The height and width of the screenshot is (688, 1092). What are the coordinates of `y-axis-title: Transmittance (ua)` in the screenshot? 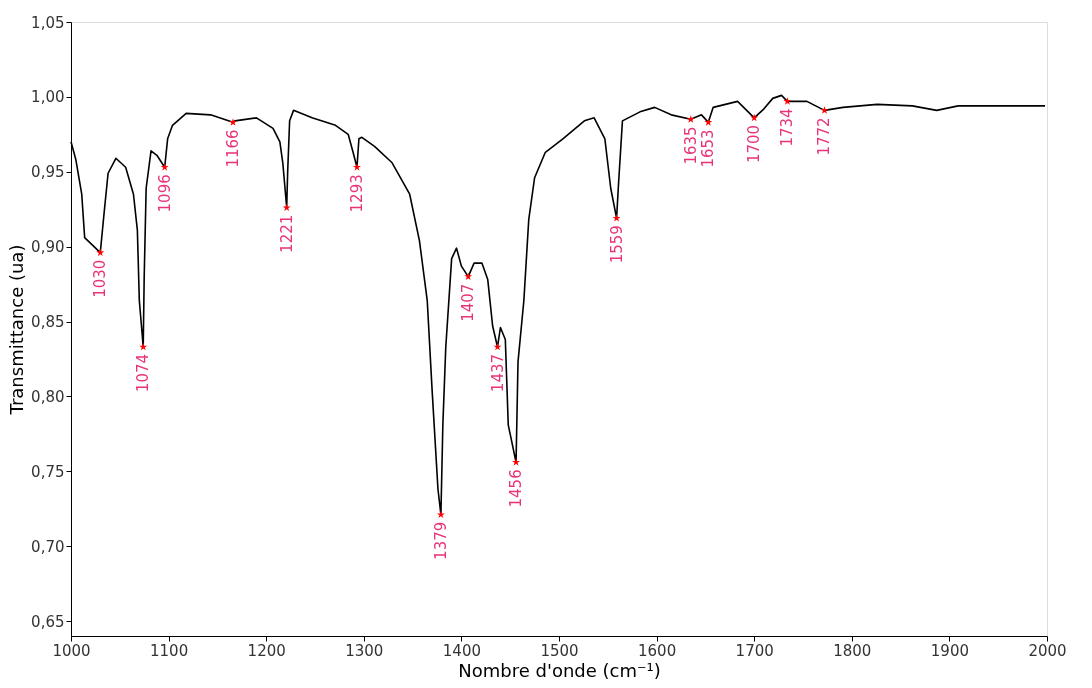 It's located at (17, 330).